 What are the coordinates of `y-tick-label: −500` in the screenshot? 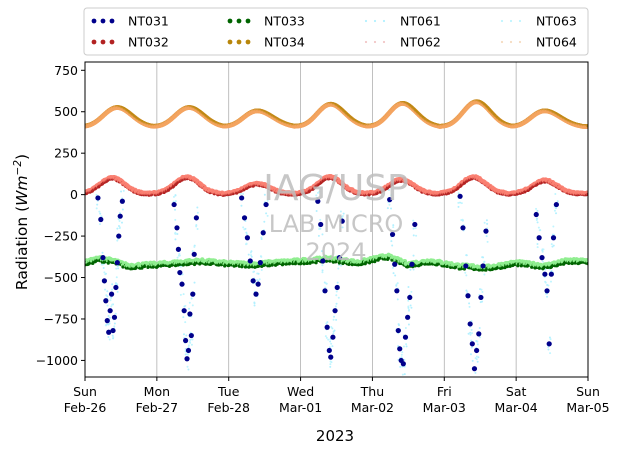 It's located at (61, 277).